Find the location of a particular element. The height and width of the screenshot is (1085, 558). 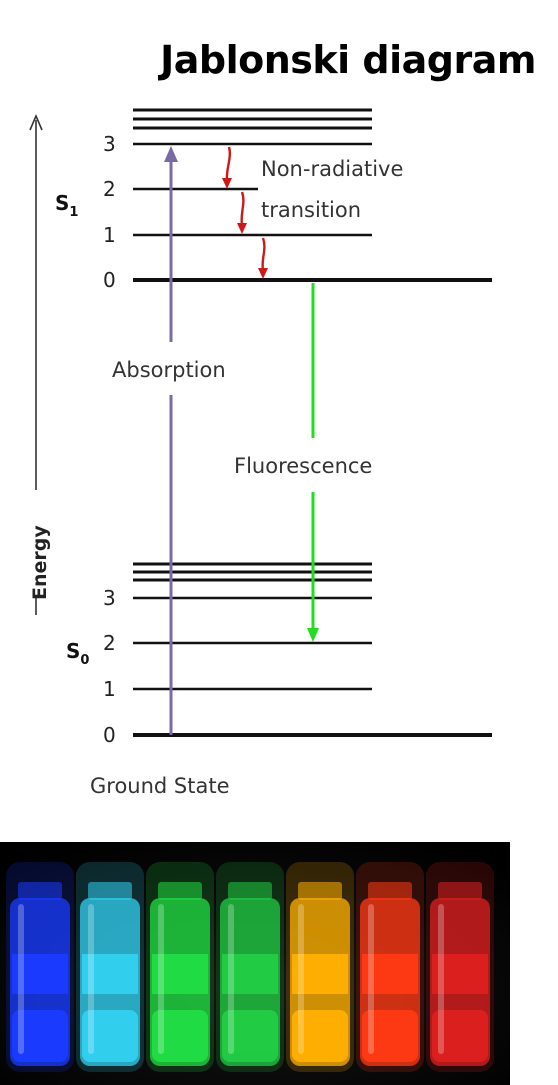

ground-state-levels is located at coordinates (312, 649).